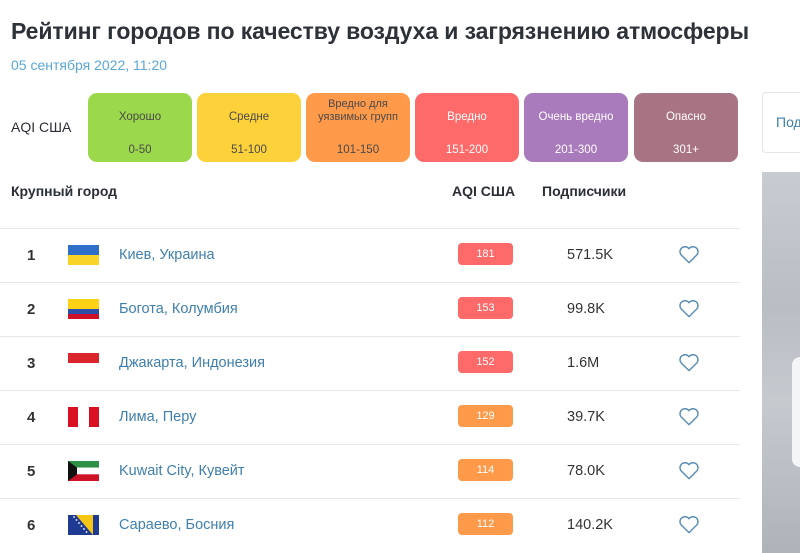 The height and width of the screenshot is (553, 800). What do you see at coordinates (178, 309) in the screenshot?
I see `city-link: Богота, Колумбия` at bounding box center [178, 309].